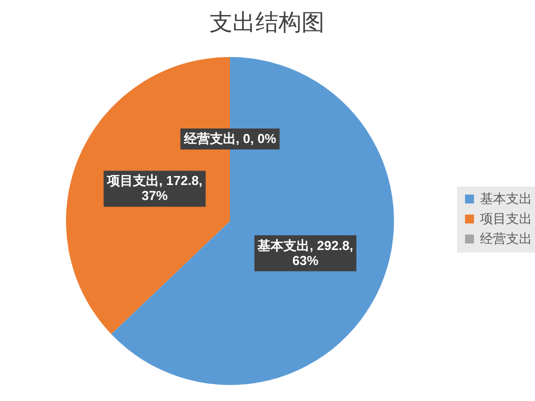  What do you see at coordinates (267, 22) in the screenshot?
I see `chart-title: 支出结构图` at bounding box center [267, 22].